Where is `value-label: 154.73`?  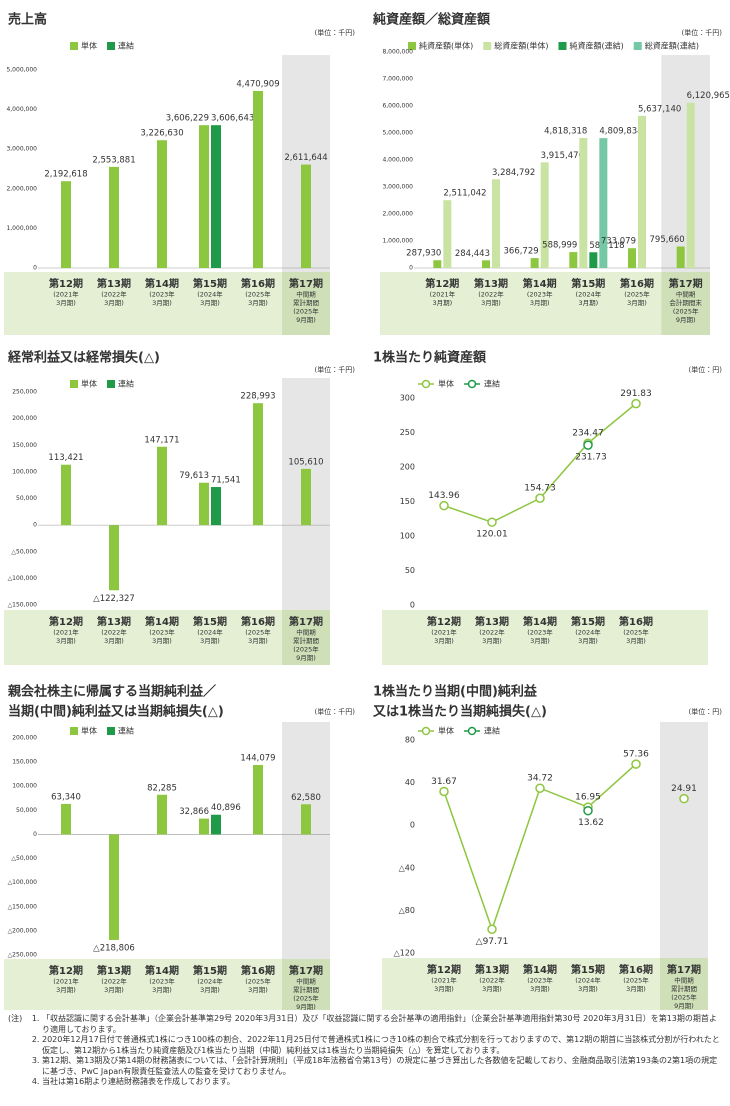
value-label: 154.73 is located at coordinates (540, 489).